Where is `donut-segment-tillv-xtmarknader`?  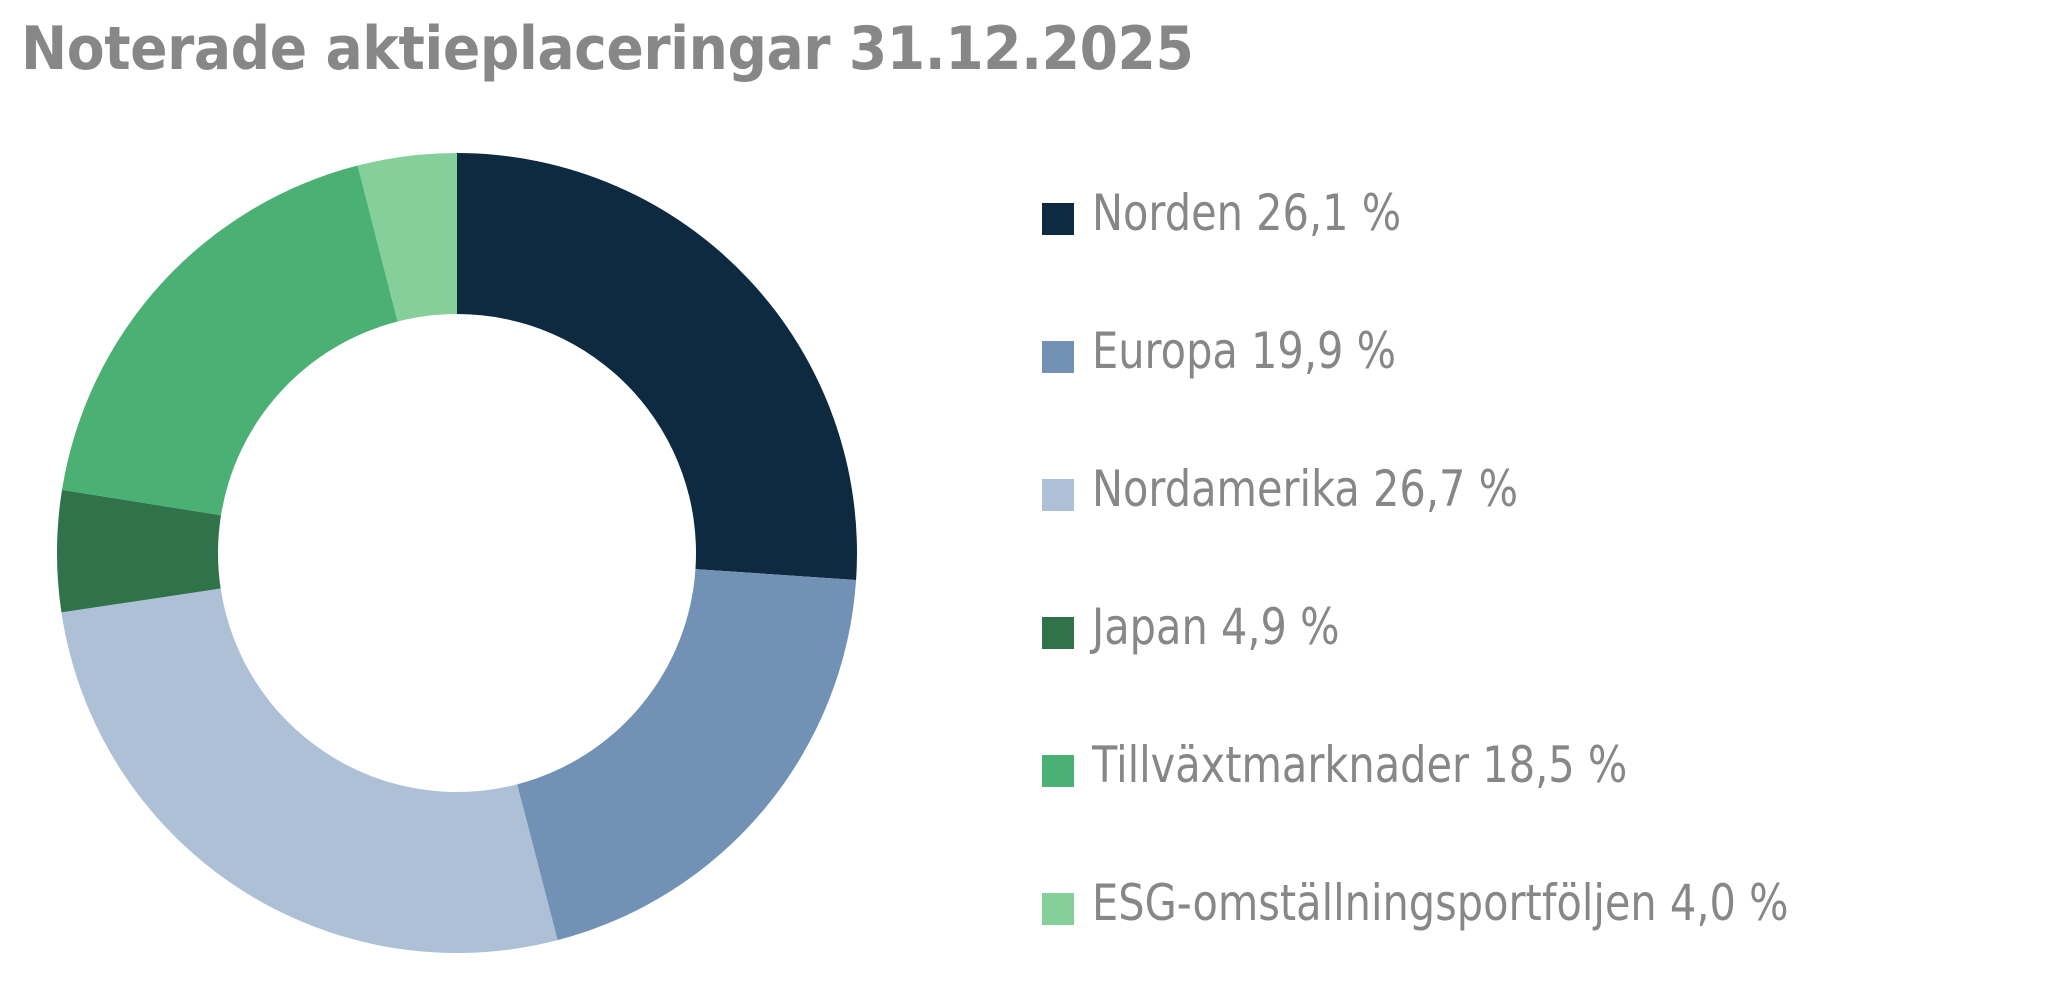
donut-segment-tillv-xtmarknader is located at coordinates (230, 340).